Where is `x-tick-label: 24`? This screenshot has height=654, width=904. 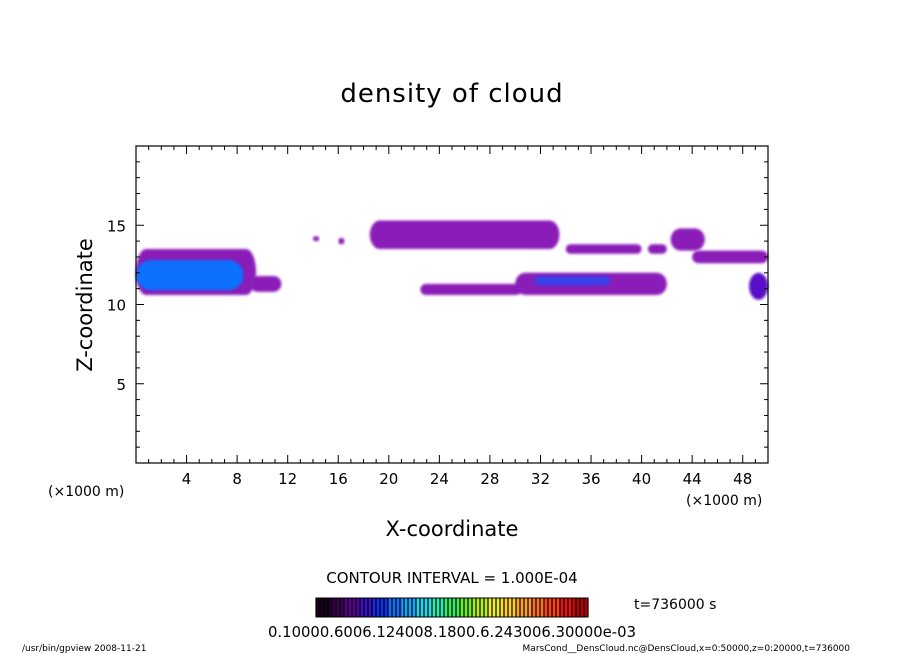 x-tick-label: 24 is located at coordinates (439, 479).